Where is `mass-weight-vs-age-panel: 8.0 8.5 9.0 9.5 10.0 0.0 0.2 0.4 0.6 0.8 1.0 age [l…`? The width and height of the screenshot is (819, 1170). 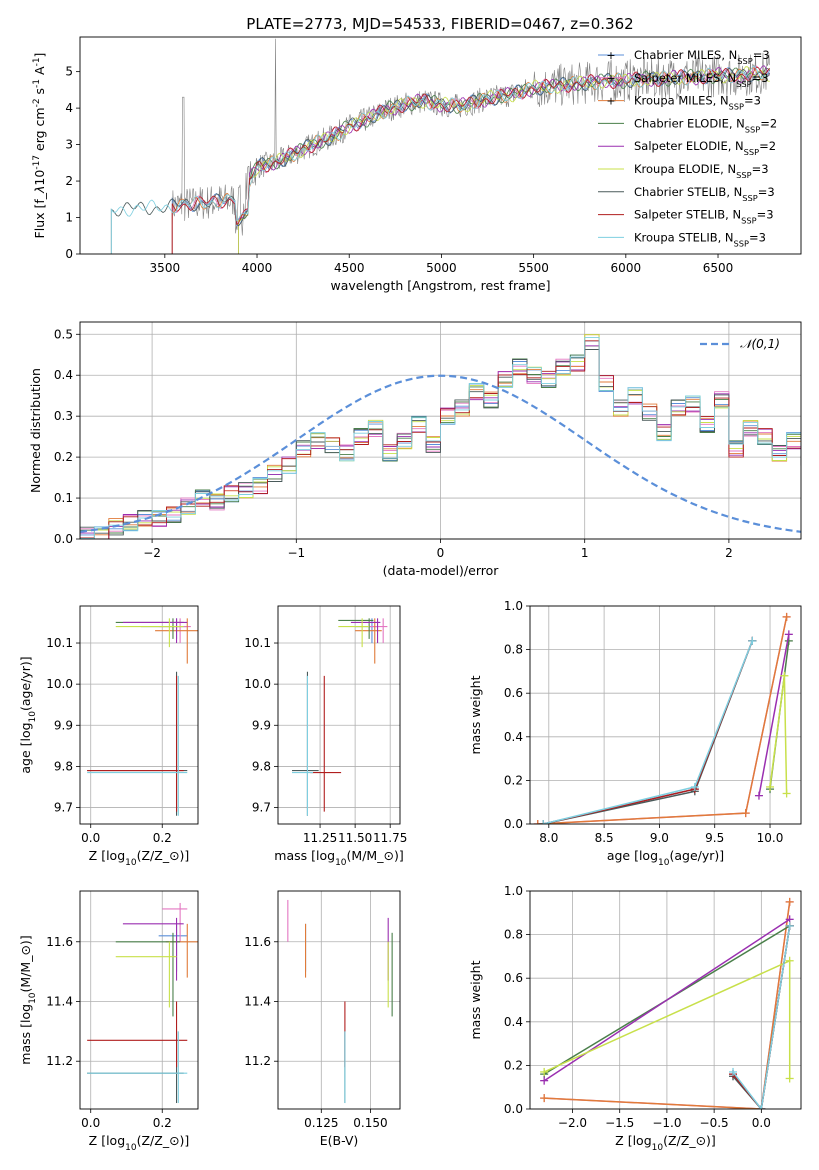 mass-weight-vs-age-panel: 8.0 8.5 9.0 9.5 10.0 0.0 0.2 0.4 0.6 0.8 1.0 age [l… is located at coordinates (635, 733).